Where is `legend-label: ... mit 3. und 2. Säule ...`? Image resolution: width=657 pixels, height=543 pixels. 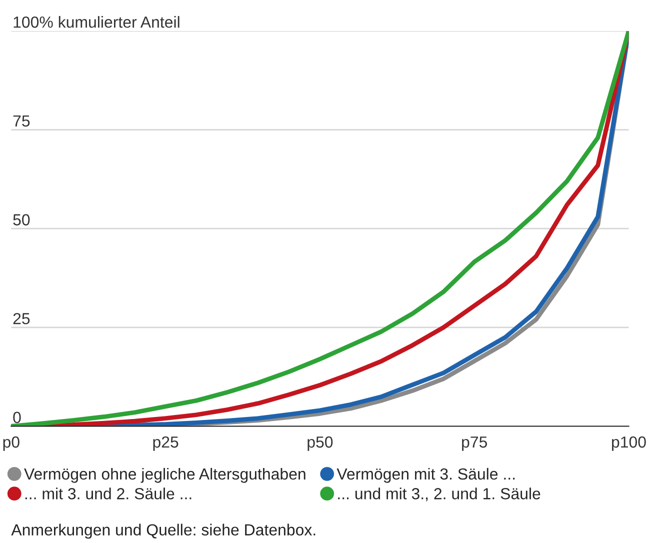
legend-label: ... mit 3. und 2. Säule ... is located at coordinates (108, 494).